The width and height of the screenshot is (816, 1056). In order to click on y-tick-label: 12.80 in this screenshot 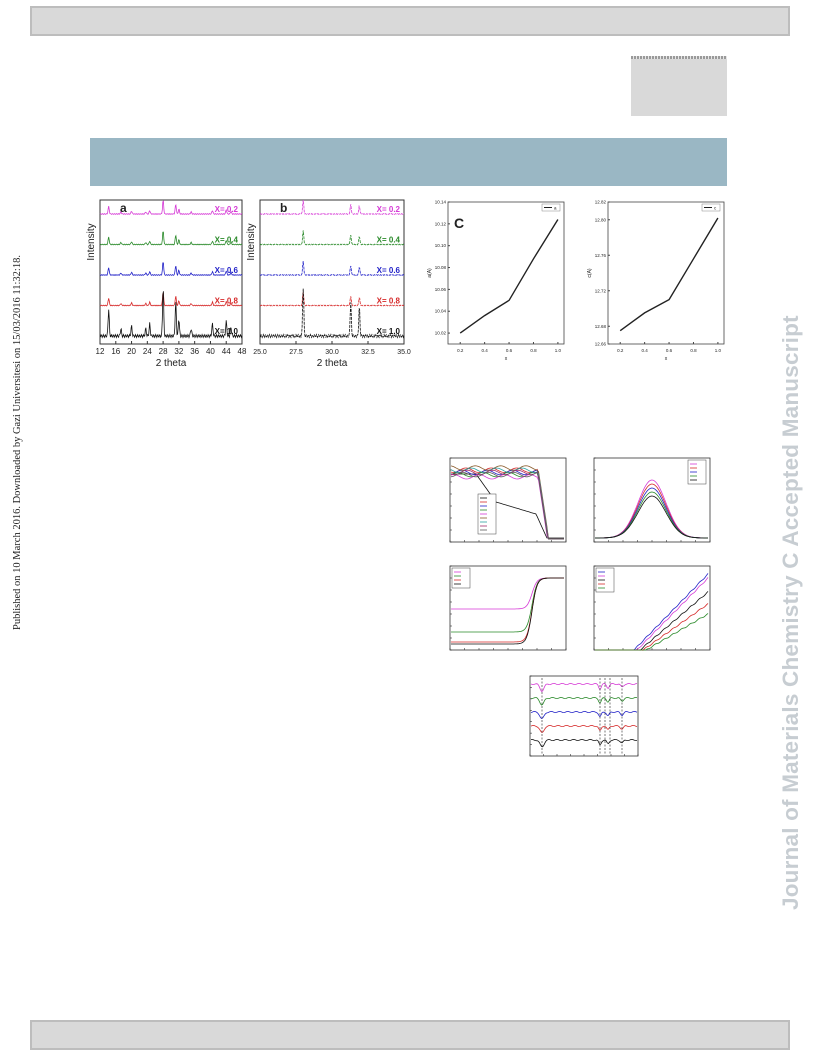, I will do `click(601, 219)`.